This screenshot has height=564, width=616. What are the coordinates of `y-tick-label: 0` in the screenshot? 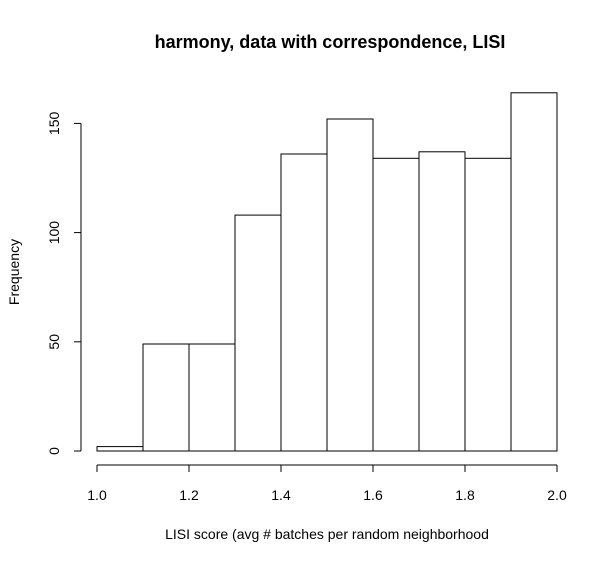 It's located at (54, 451).